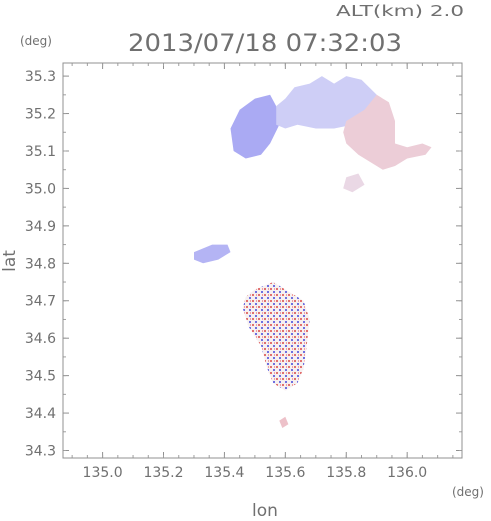  What do you see at coordinates (40, 152) in the screenshot?
I see `y-tick-label: 35.1` at bounding box center [40, 152].